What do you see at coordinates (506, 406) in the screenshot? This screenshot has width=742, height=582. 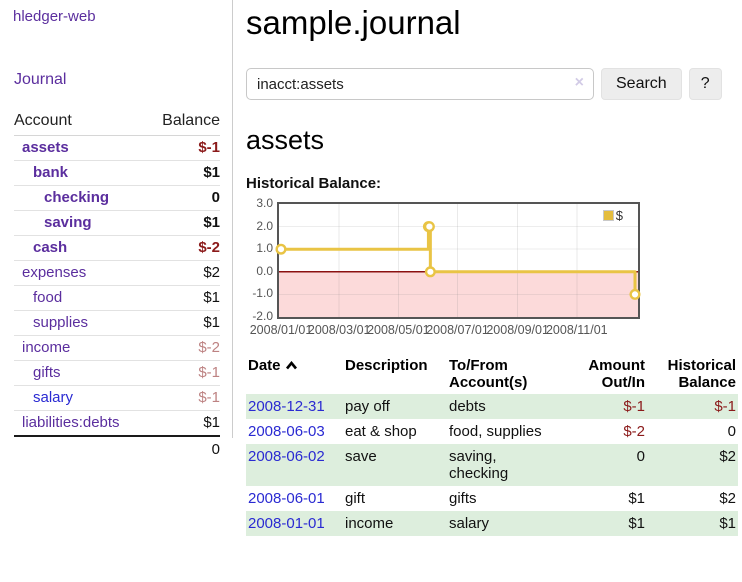 I see `accounts-cell: debts` at bounding box center [506, 406].